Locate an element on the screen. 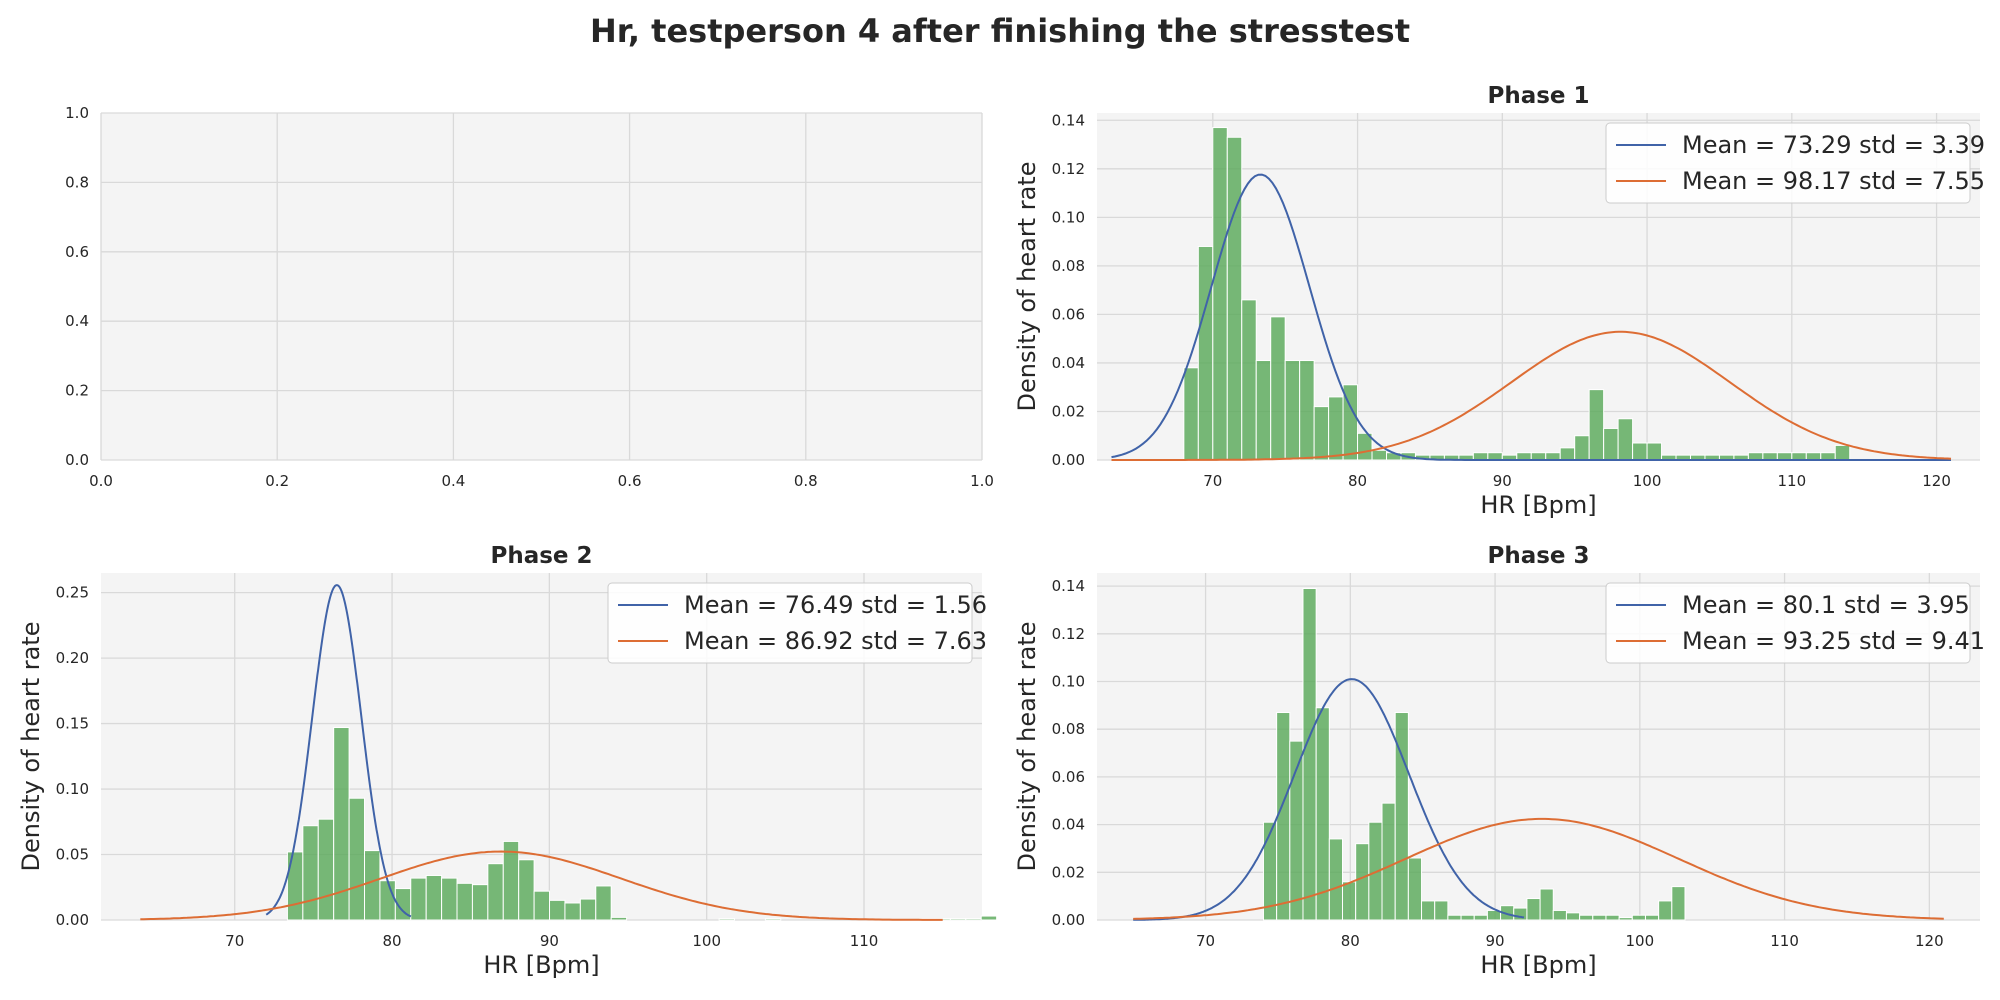  subplot-title: Phase 1 is located at coordinates (1538, 96).